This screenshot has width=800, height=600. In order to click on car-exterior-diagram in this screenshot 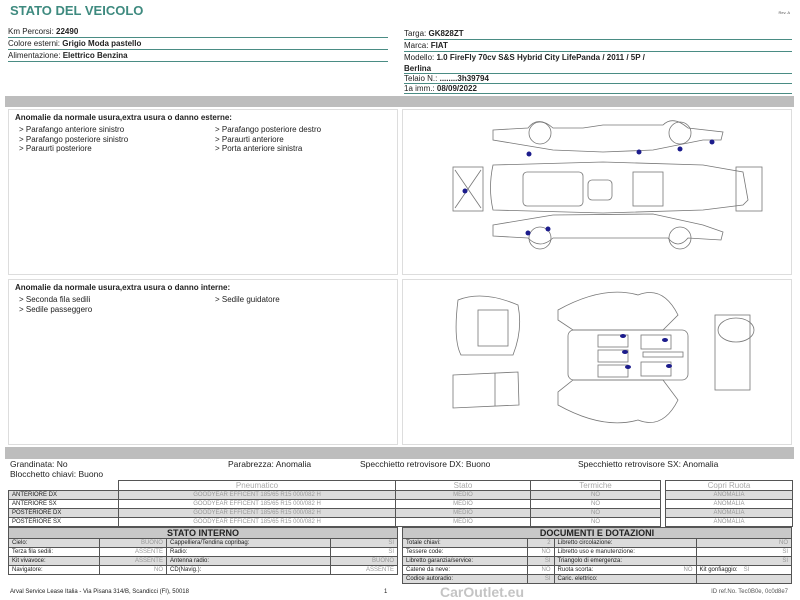, I will do `click(607, 185)`.